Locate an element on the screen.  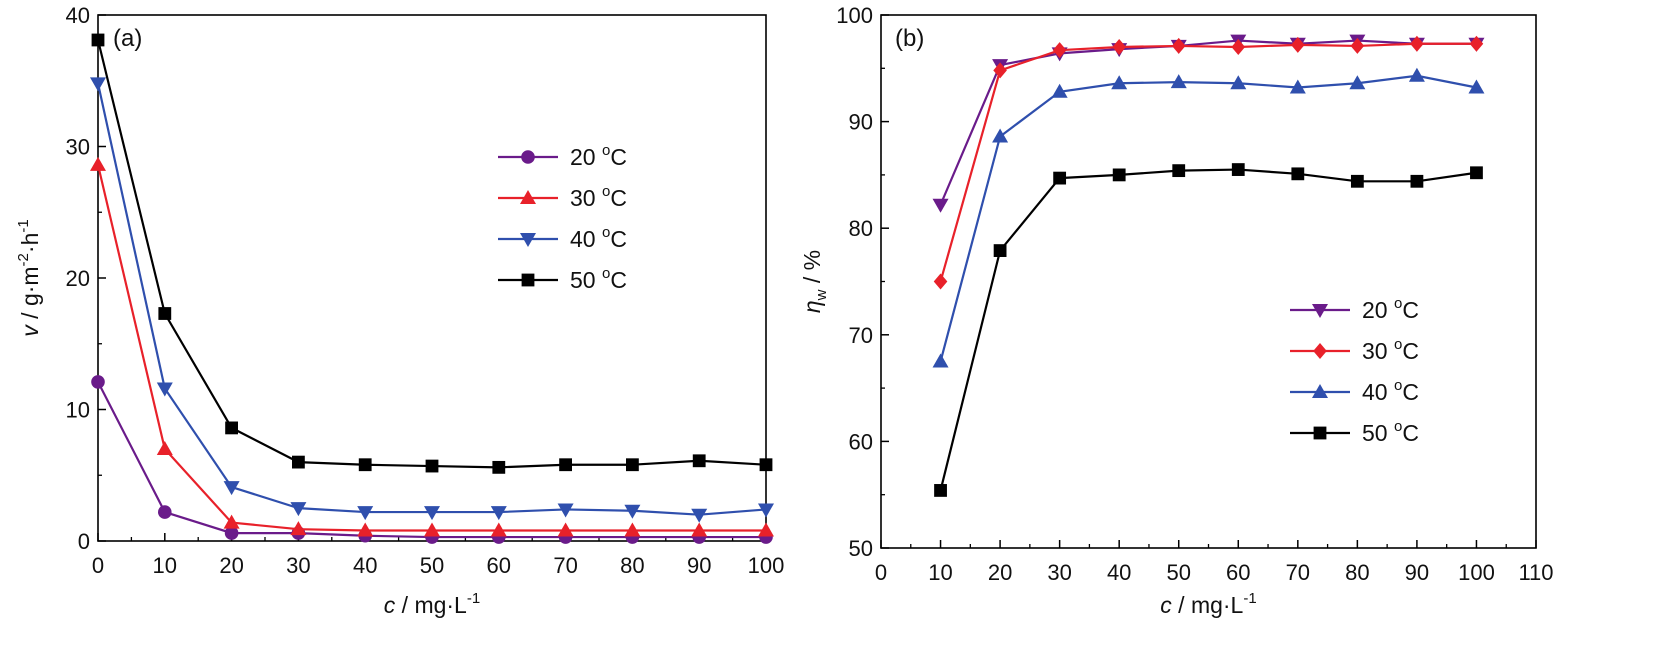
y-tick-label: 10 is located at coordinates (78, 410).